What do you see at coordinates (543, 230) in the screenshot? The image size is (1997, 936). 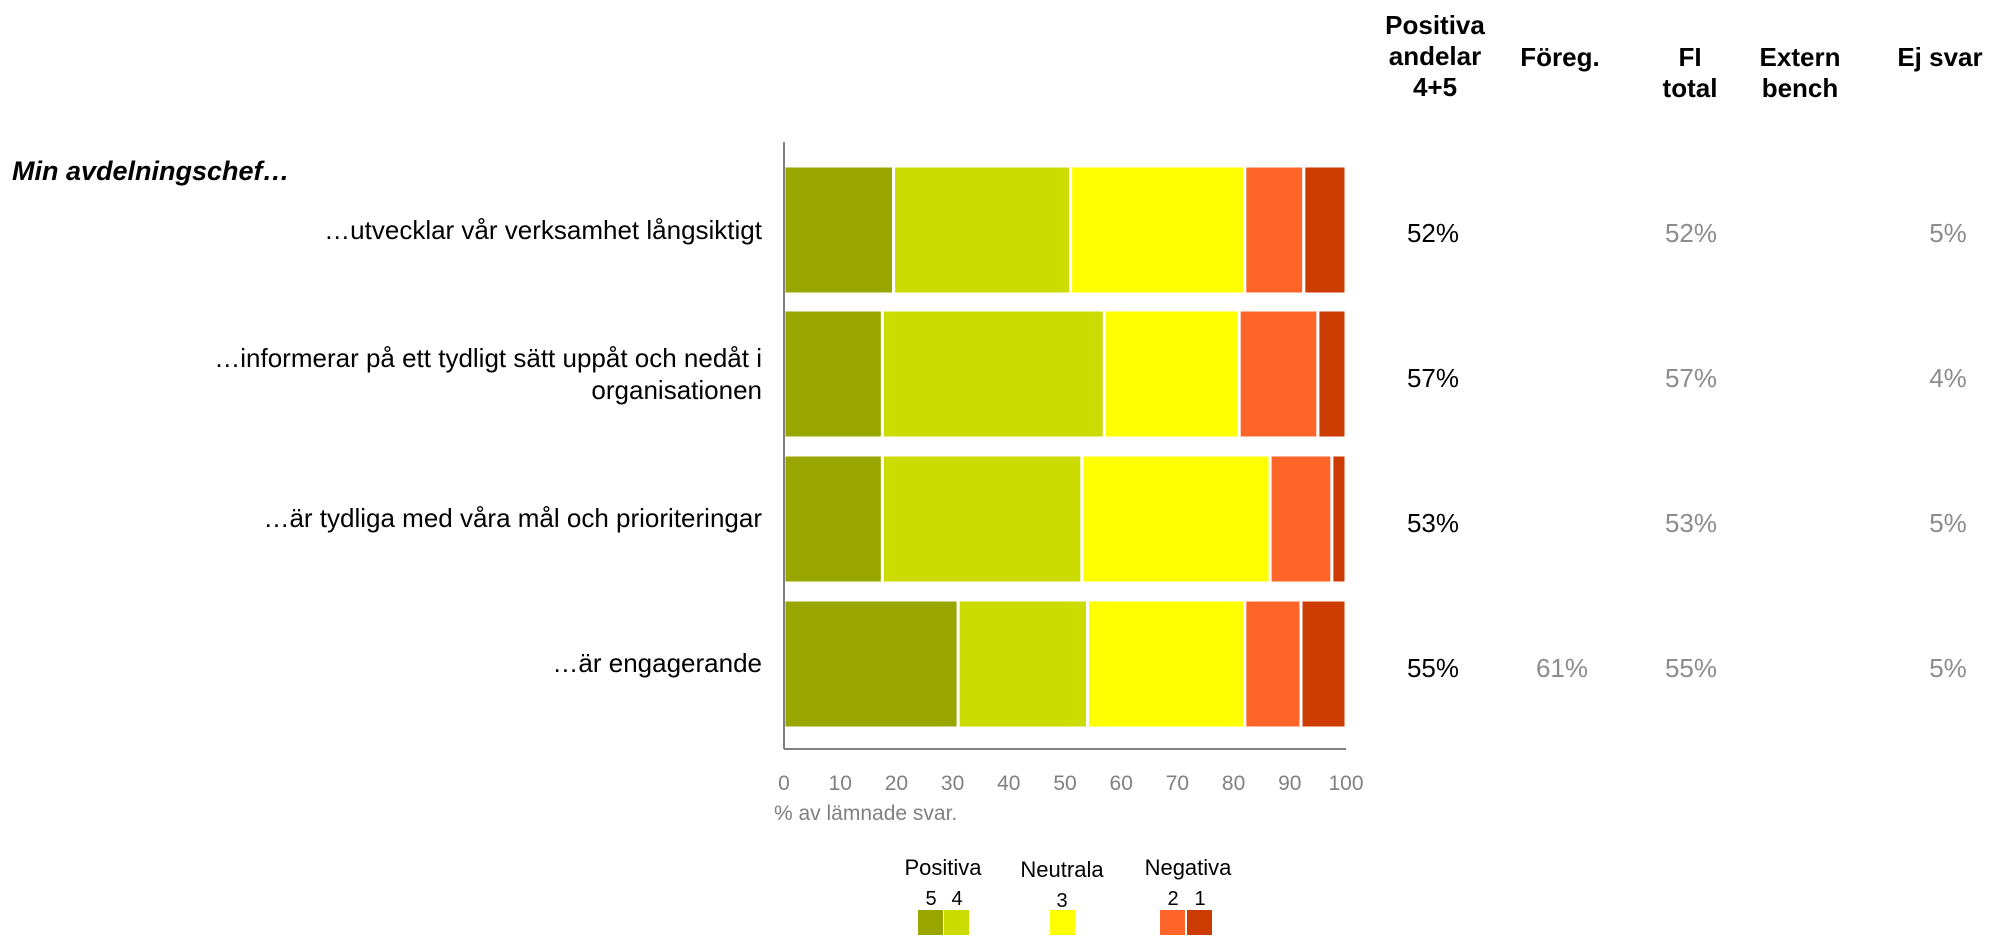 I see `row-label-1: …utvecklar vår verksamhet långsiktigt` at bounding box center [543, 230].